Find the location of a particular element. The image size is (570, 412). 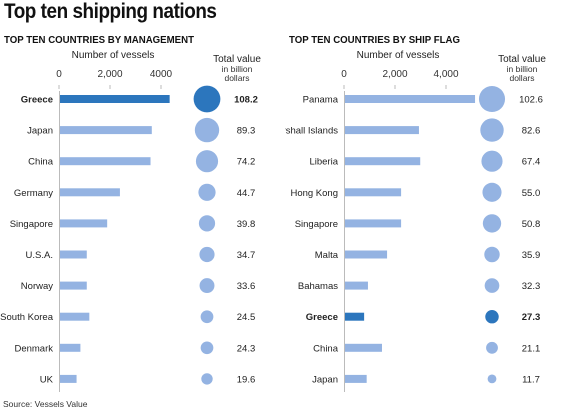

category-label: Liberia is located at coordinates (323, 162).